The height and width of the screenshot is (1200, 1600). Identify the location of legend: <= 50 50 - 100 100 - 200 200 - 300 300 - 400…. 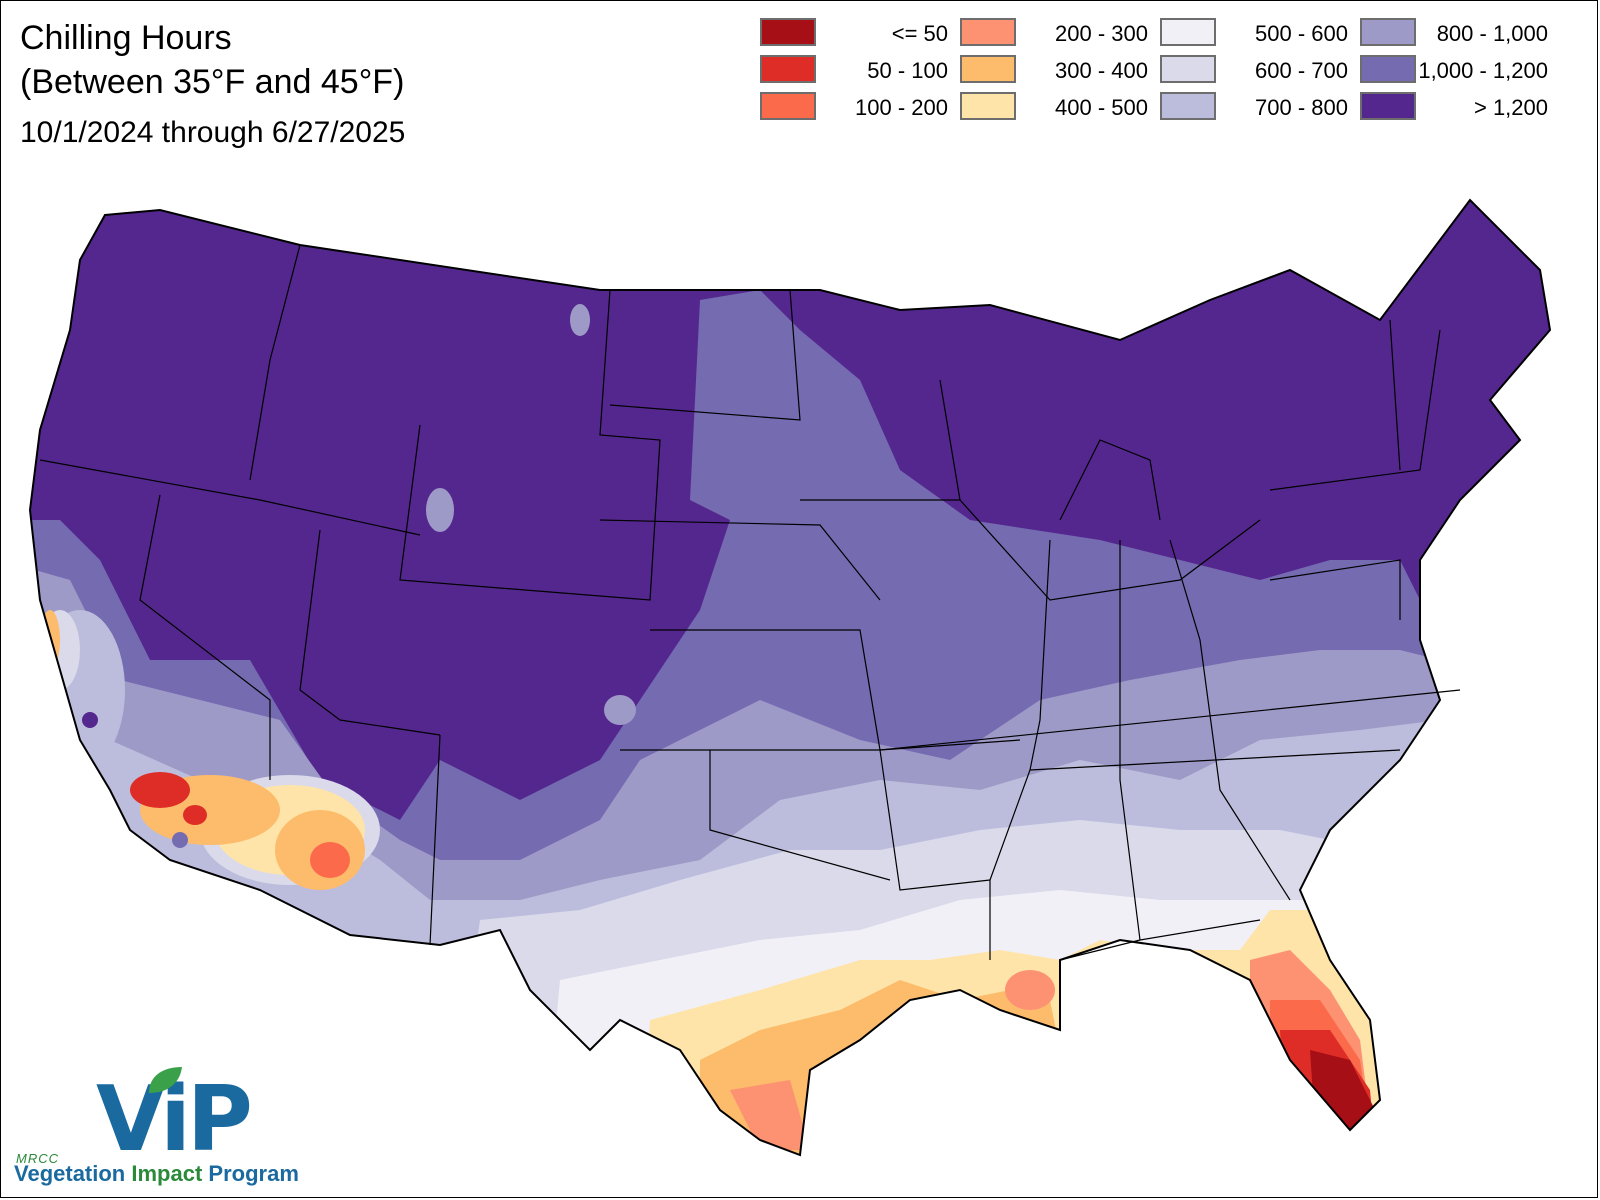
(1170, 73).